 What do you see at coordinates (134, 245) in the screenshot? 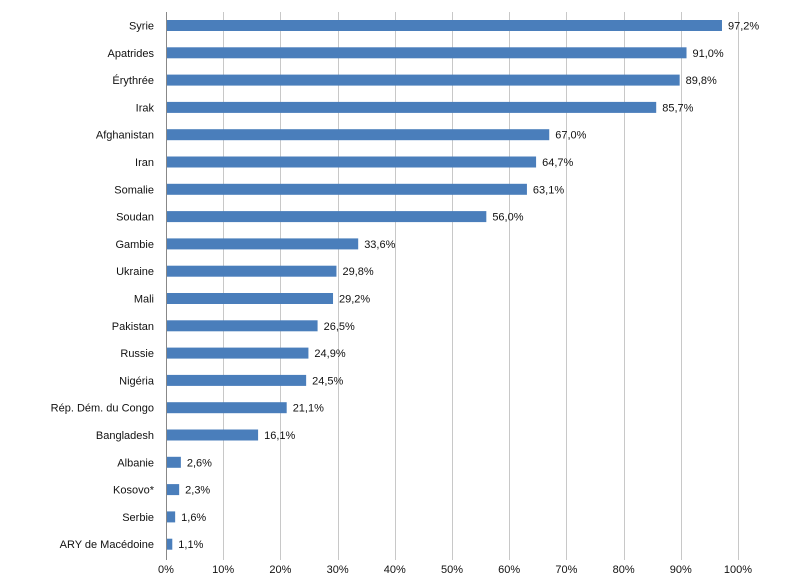
I see `category-label: Gambie` at bounding box center [134, 245].